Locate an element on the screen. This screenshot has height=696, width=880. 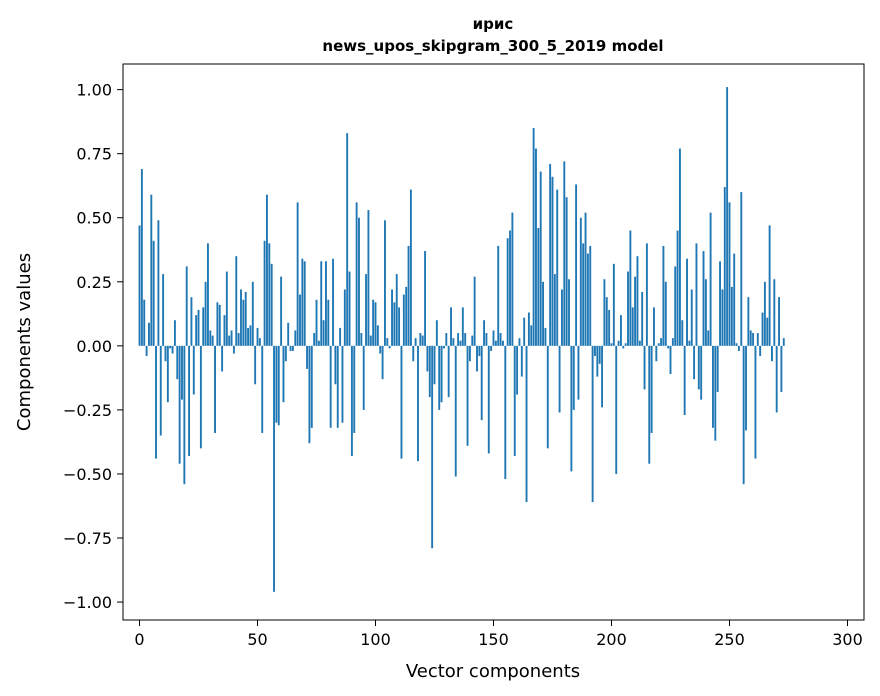
y-tick-label: −0.75 is located at coordinates (87, 538).